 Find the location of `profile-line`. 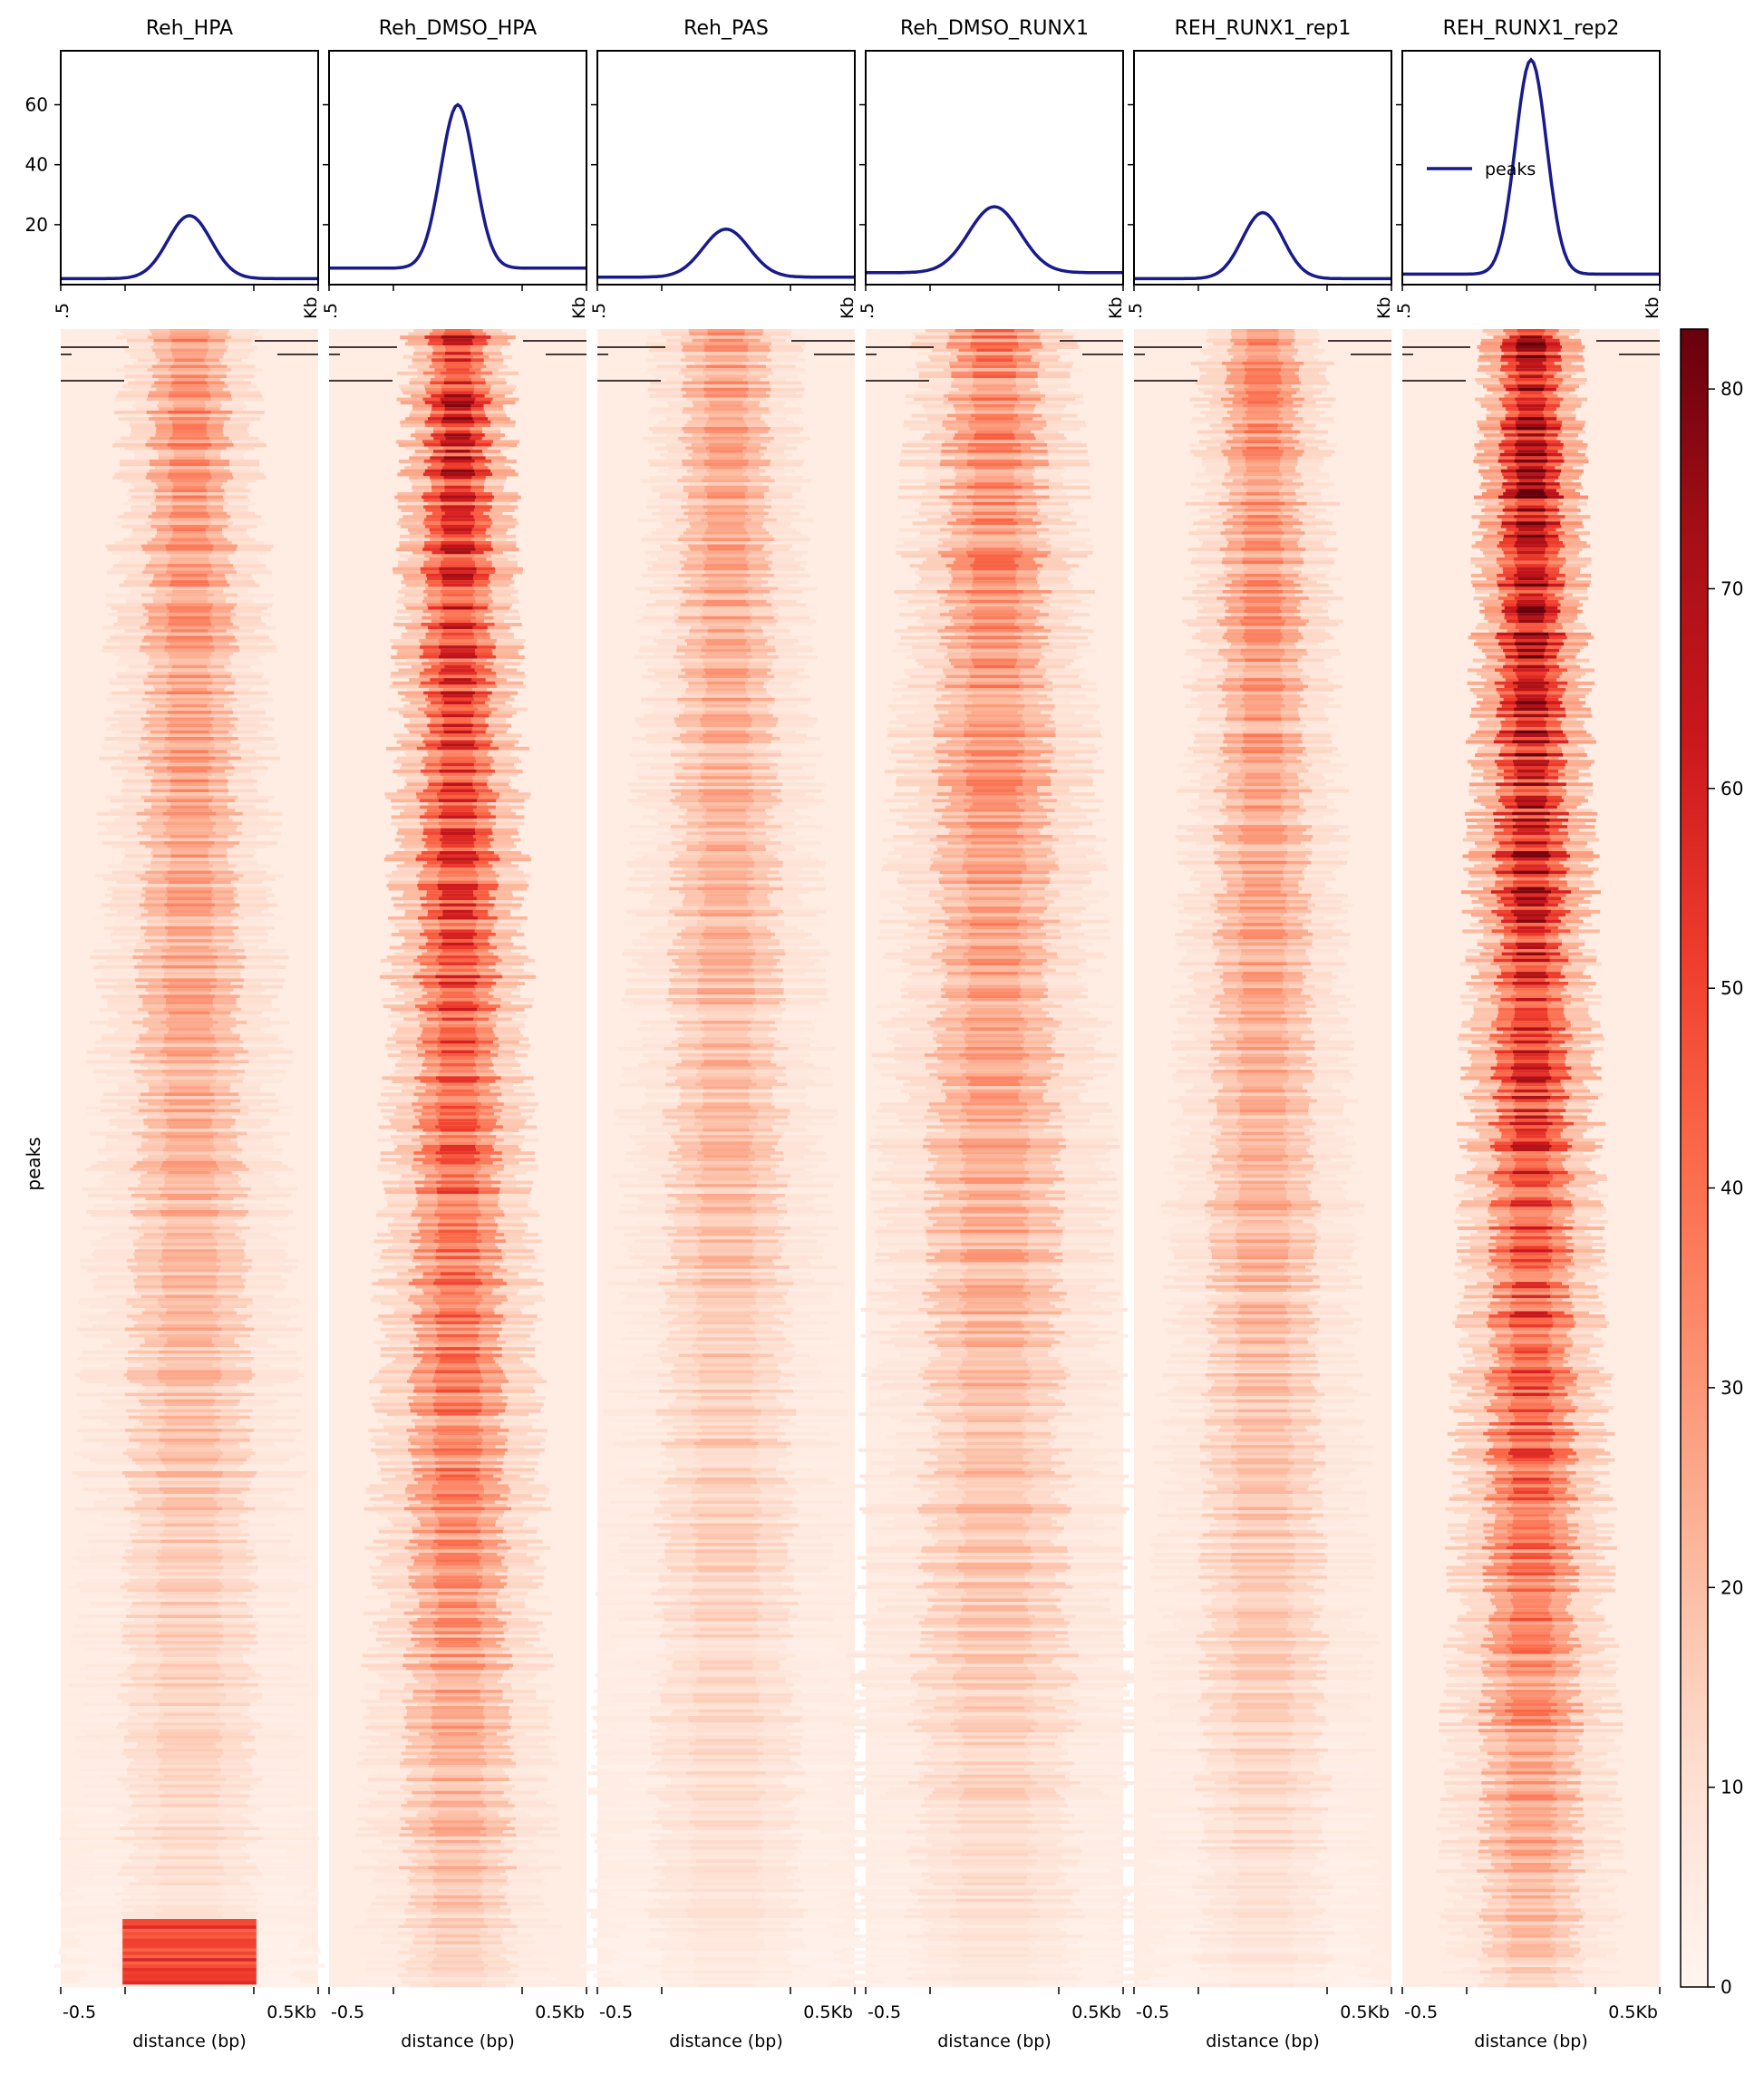

profile-line is located at coordinates (726, 253).